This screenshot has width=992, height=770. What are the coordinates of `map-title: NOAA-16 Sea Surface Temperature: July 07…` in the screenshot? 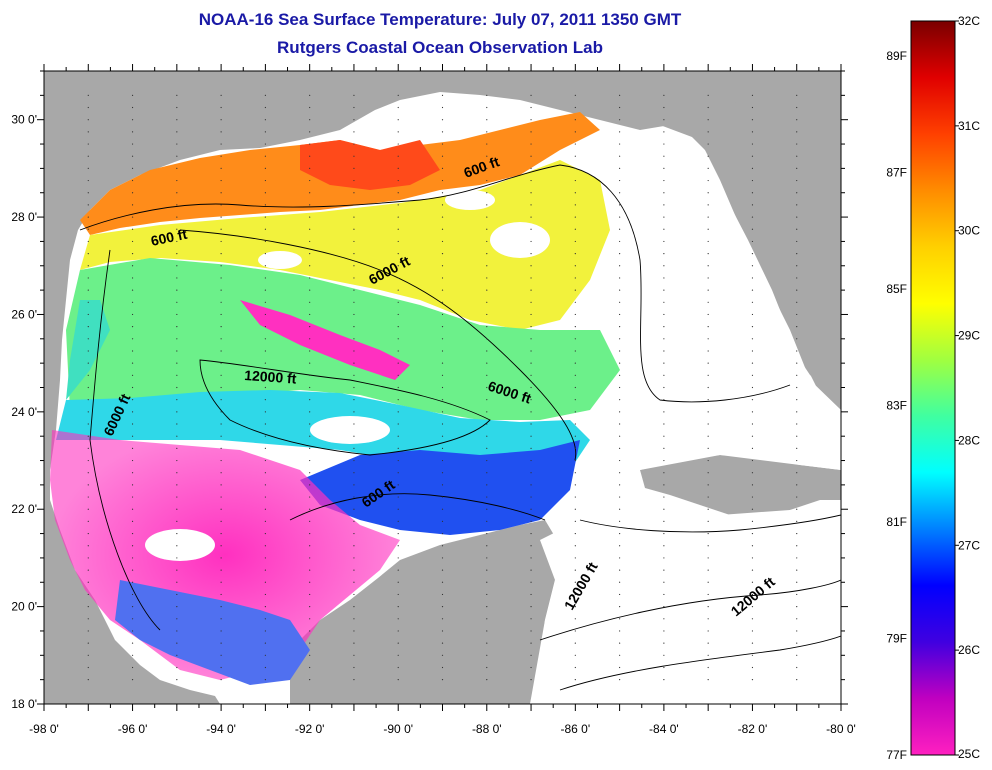 It's located at (440, 19).